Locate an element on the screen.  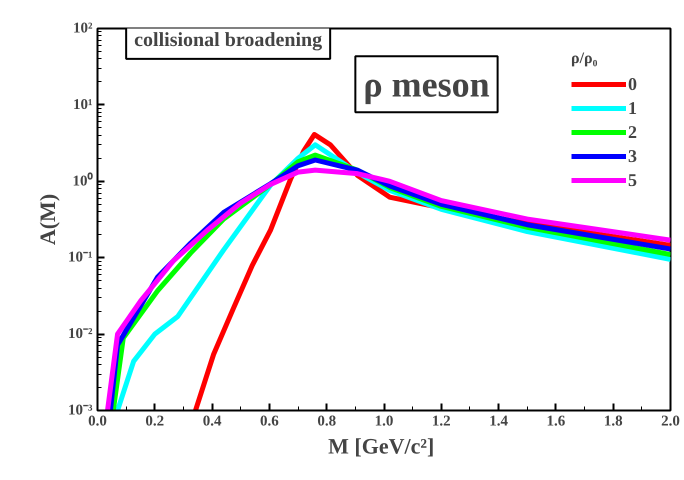
x-axis-title: M [GeV/c²] is located at coordinates (381, 446).